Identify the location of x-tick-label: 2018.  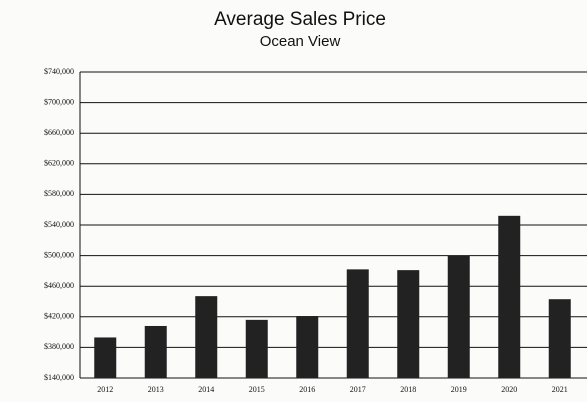
(408, 389).